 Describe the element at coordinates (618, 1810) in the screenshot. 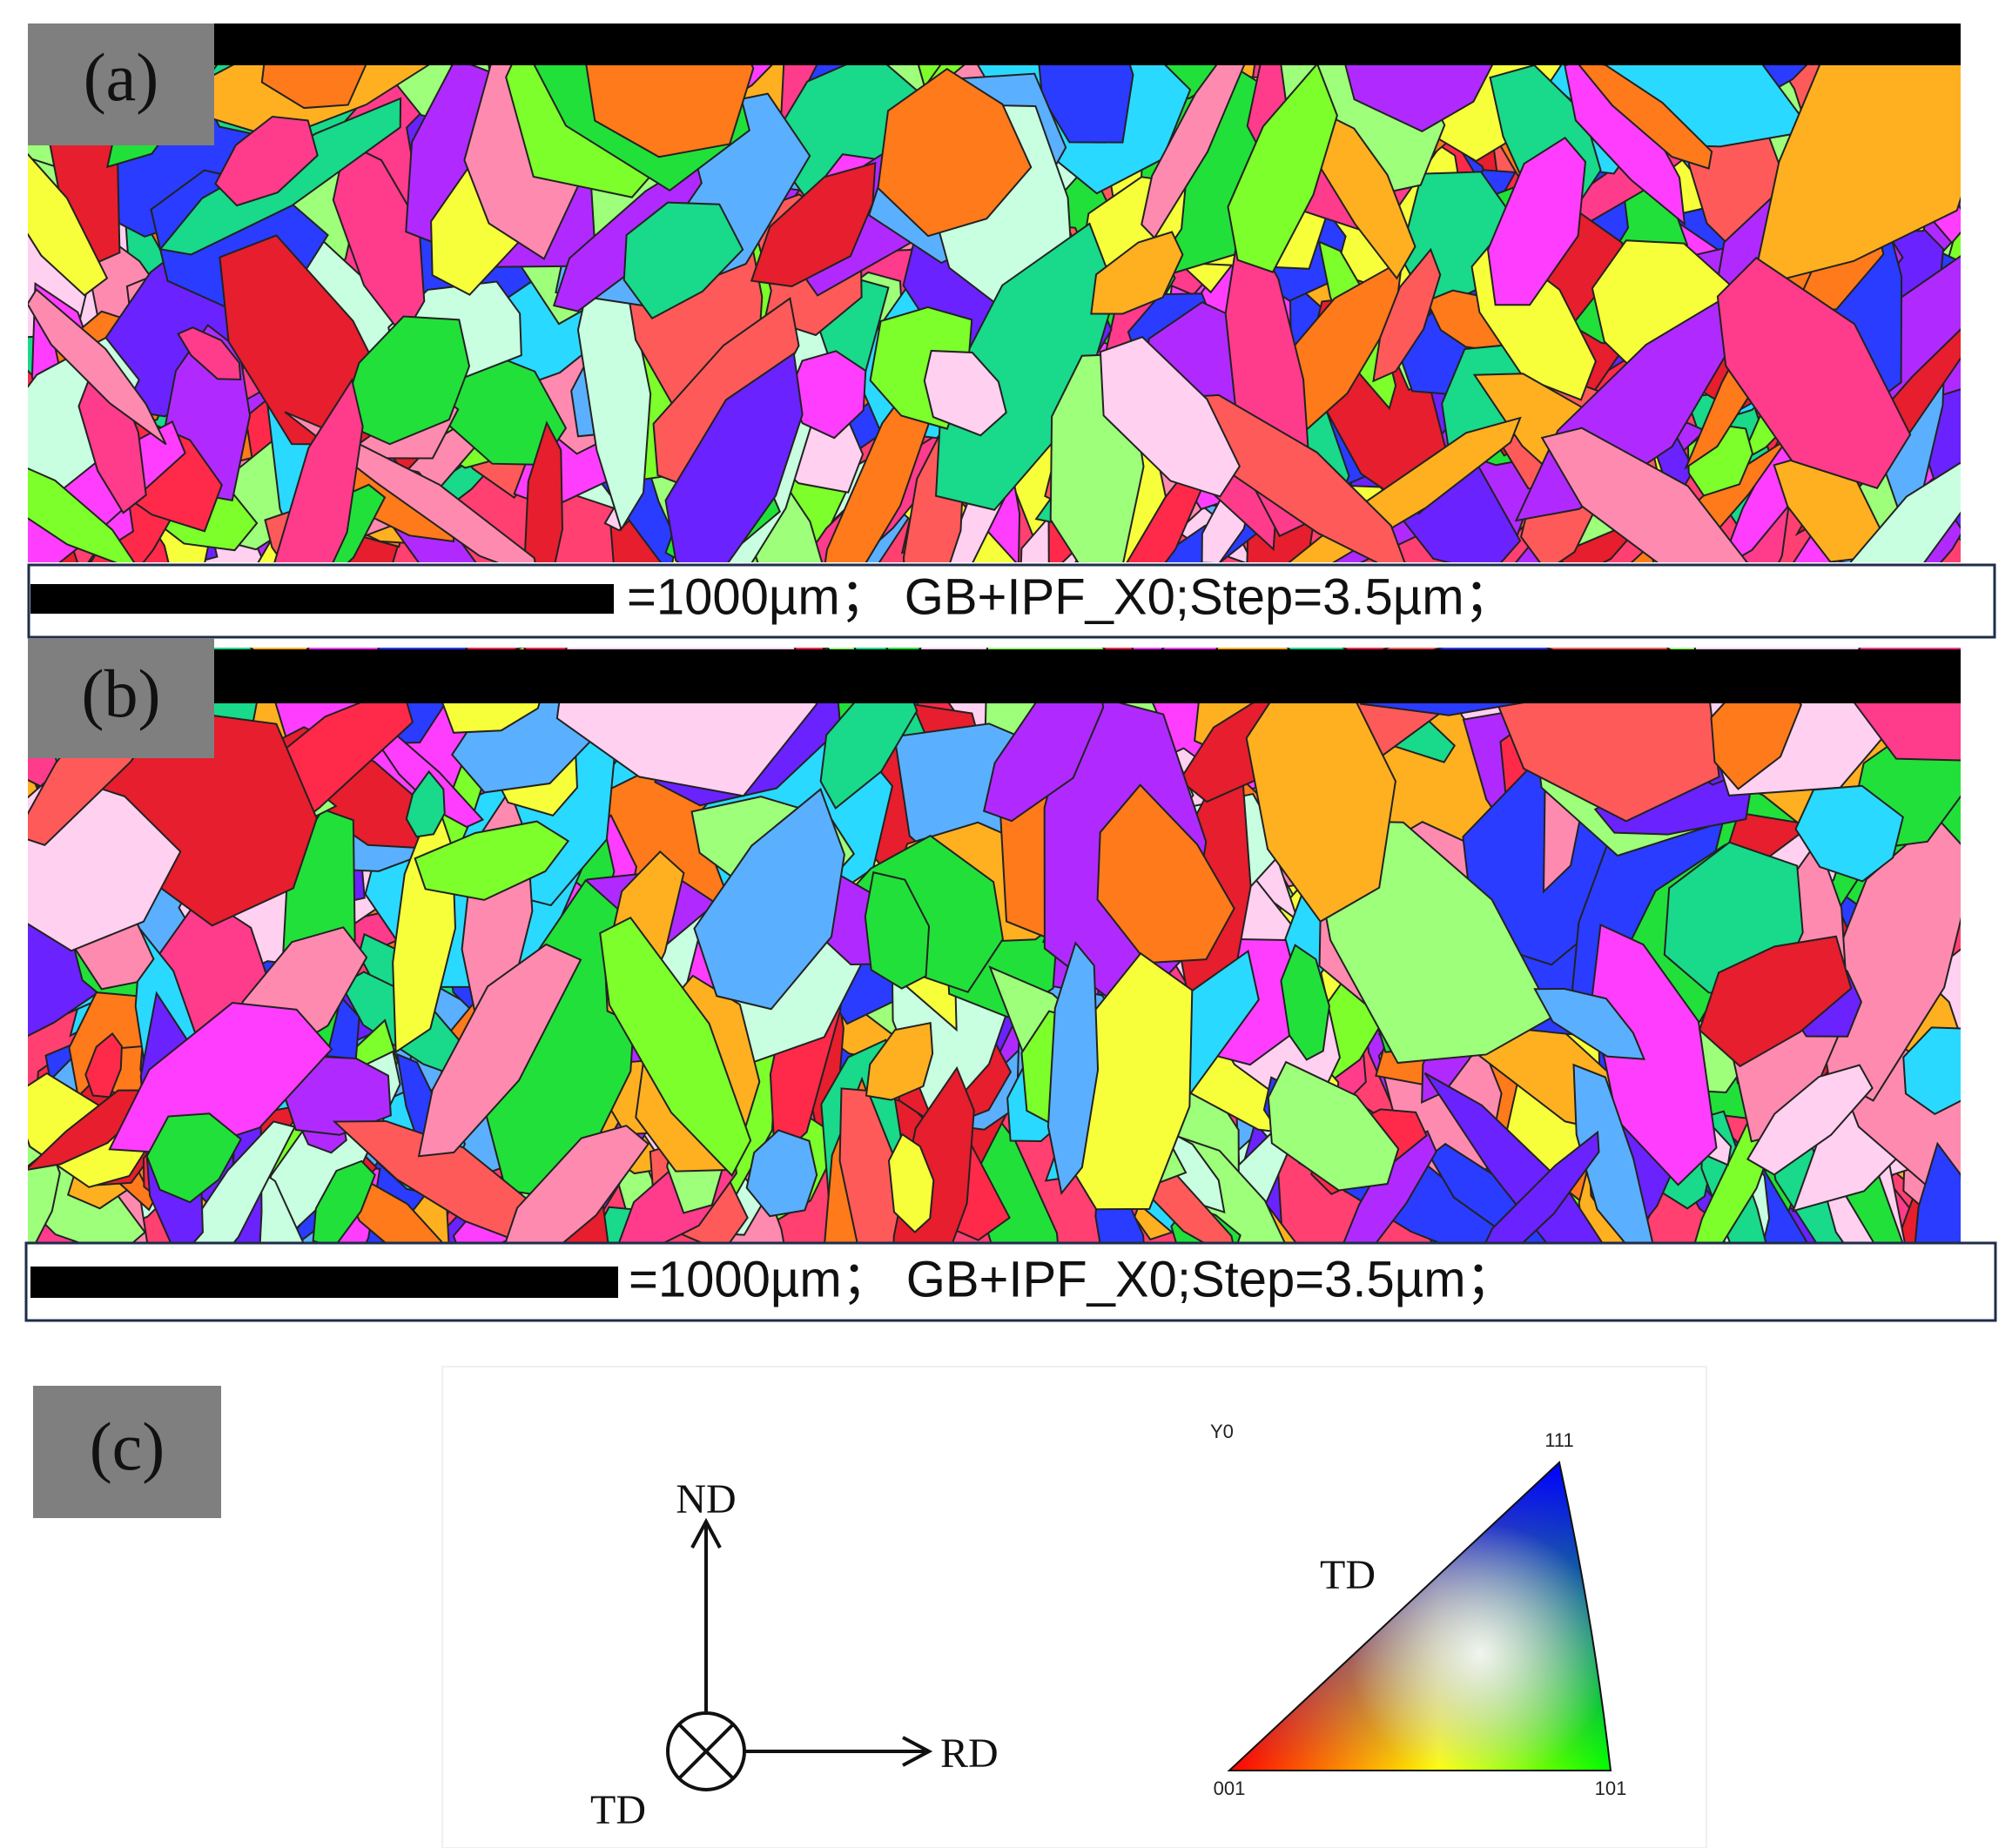

I see `axis-label: TD` at that location.